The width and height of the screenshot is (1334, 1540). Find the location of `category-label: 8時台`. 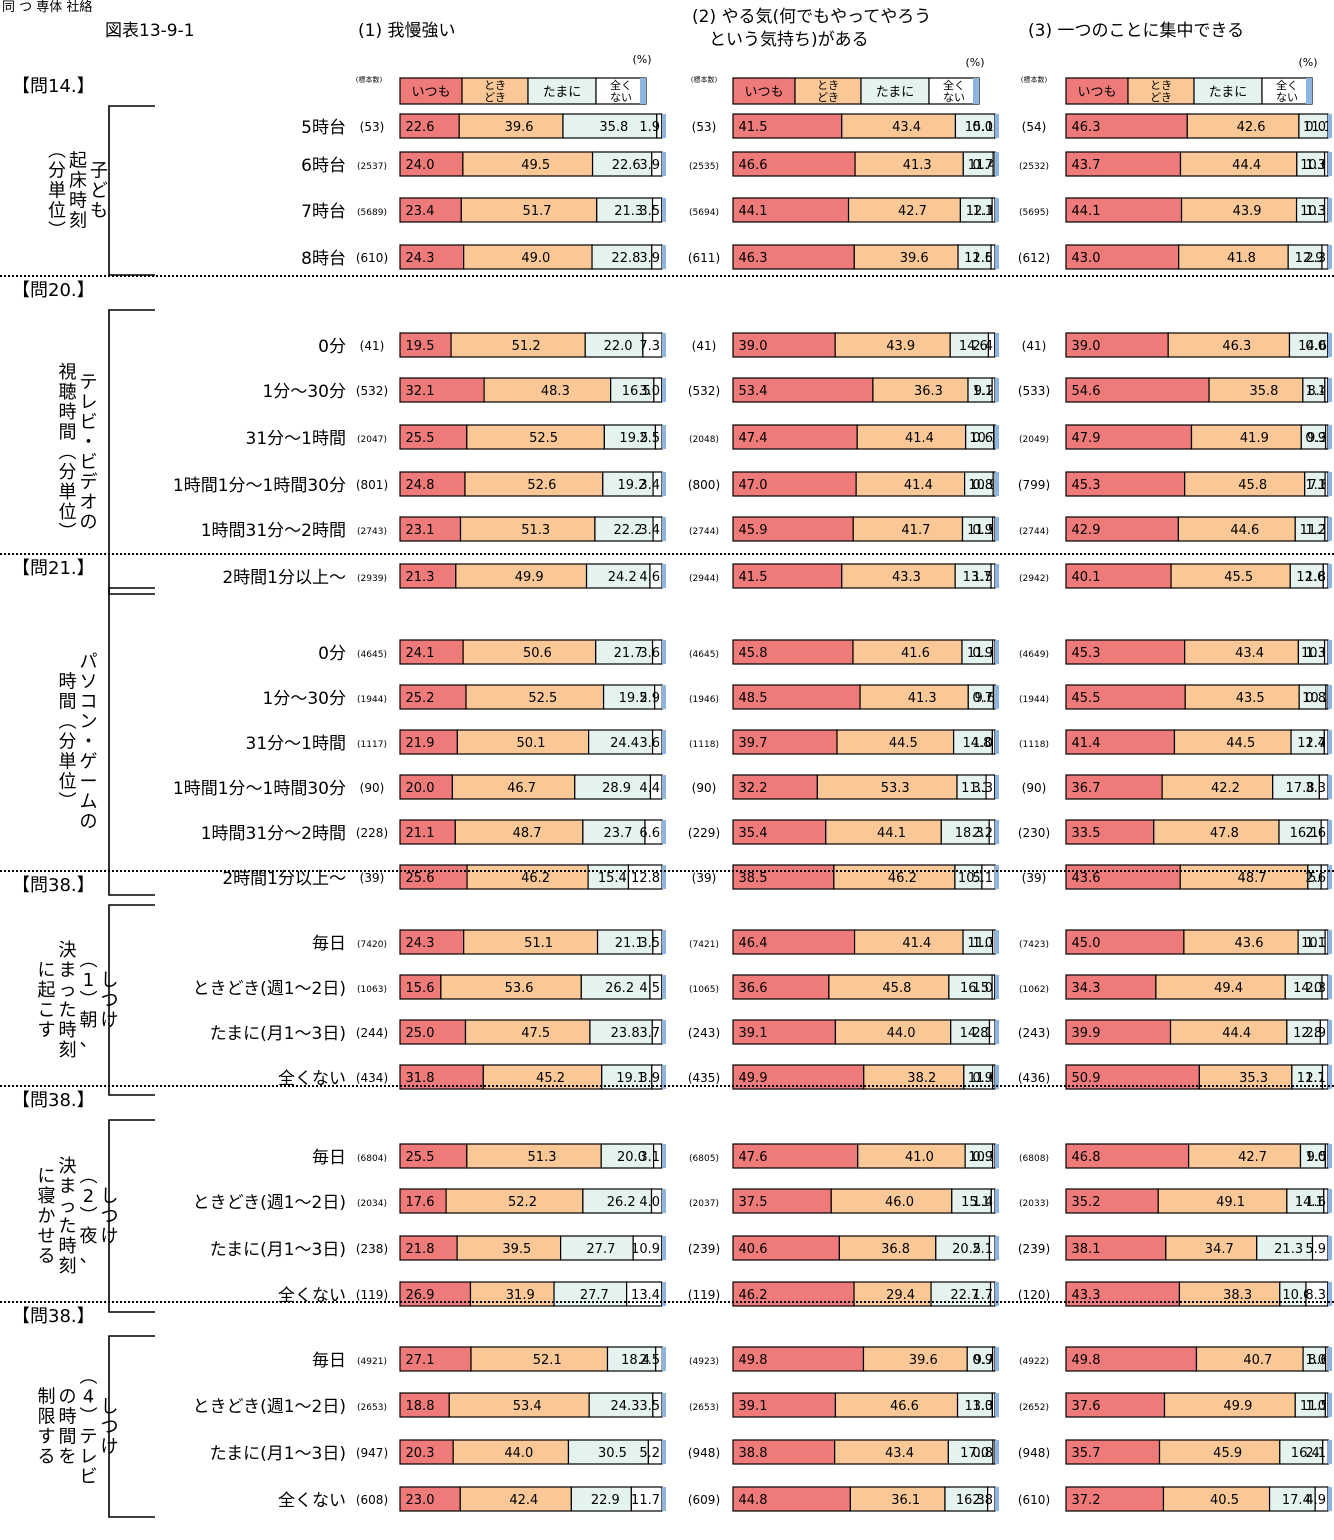

category-label: 8時台 is located at coordinates (323, 259).